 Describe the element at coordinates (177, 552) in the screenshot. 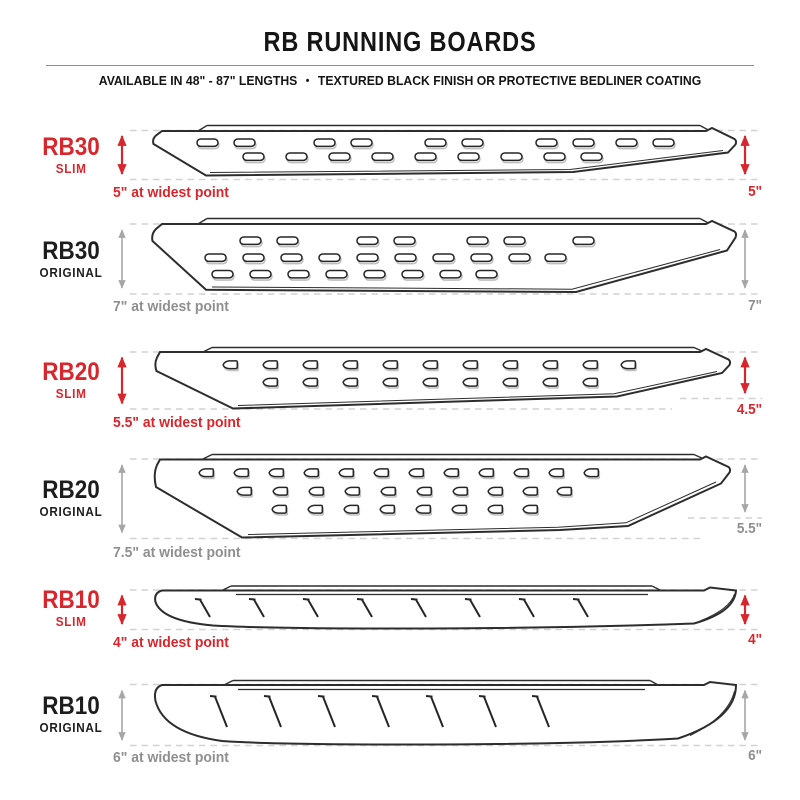

I see `widest-point-label-rb20-original: 7.5" at widest point` at that location.